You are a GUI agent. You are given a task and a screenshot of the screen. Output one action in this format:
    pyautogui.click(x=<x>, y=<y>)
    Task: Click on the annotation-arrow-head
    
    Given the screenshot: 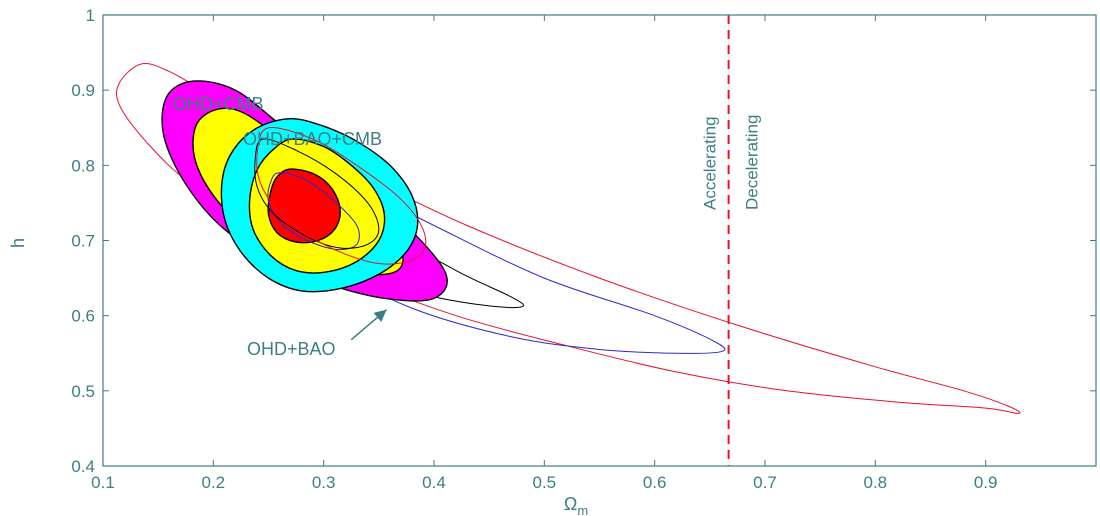 What is the action you would take?
    pyautogui.click(x=380, y=316)
    